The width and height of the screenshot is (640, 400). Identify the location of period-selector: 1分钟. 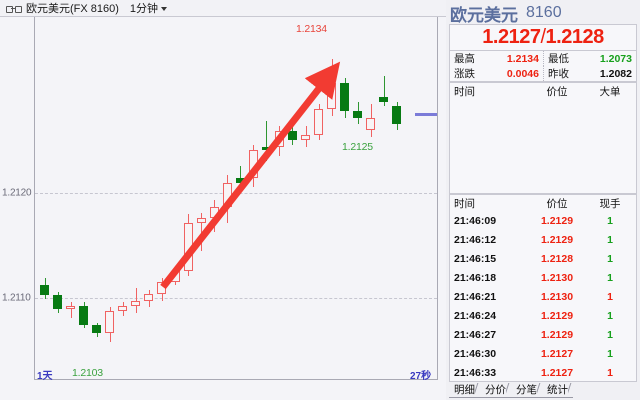
(148, 8).